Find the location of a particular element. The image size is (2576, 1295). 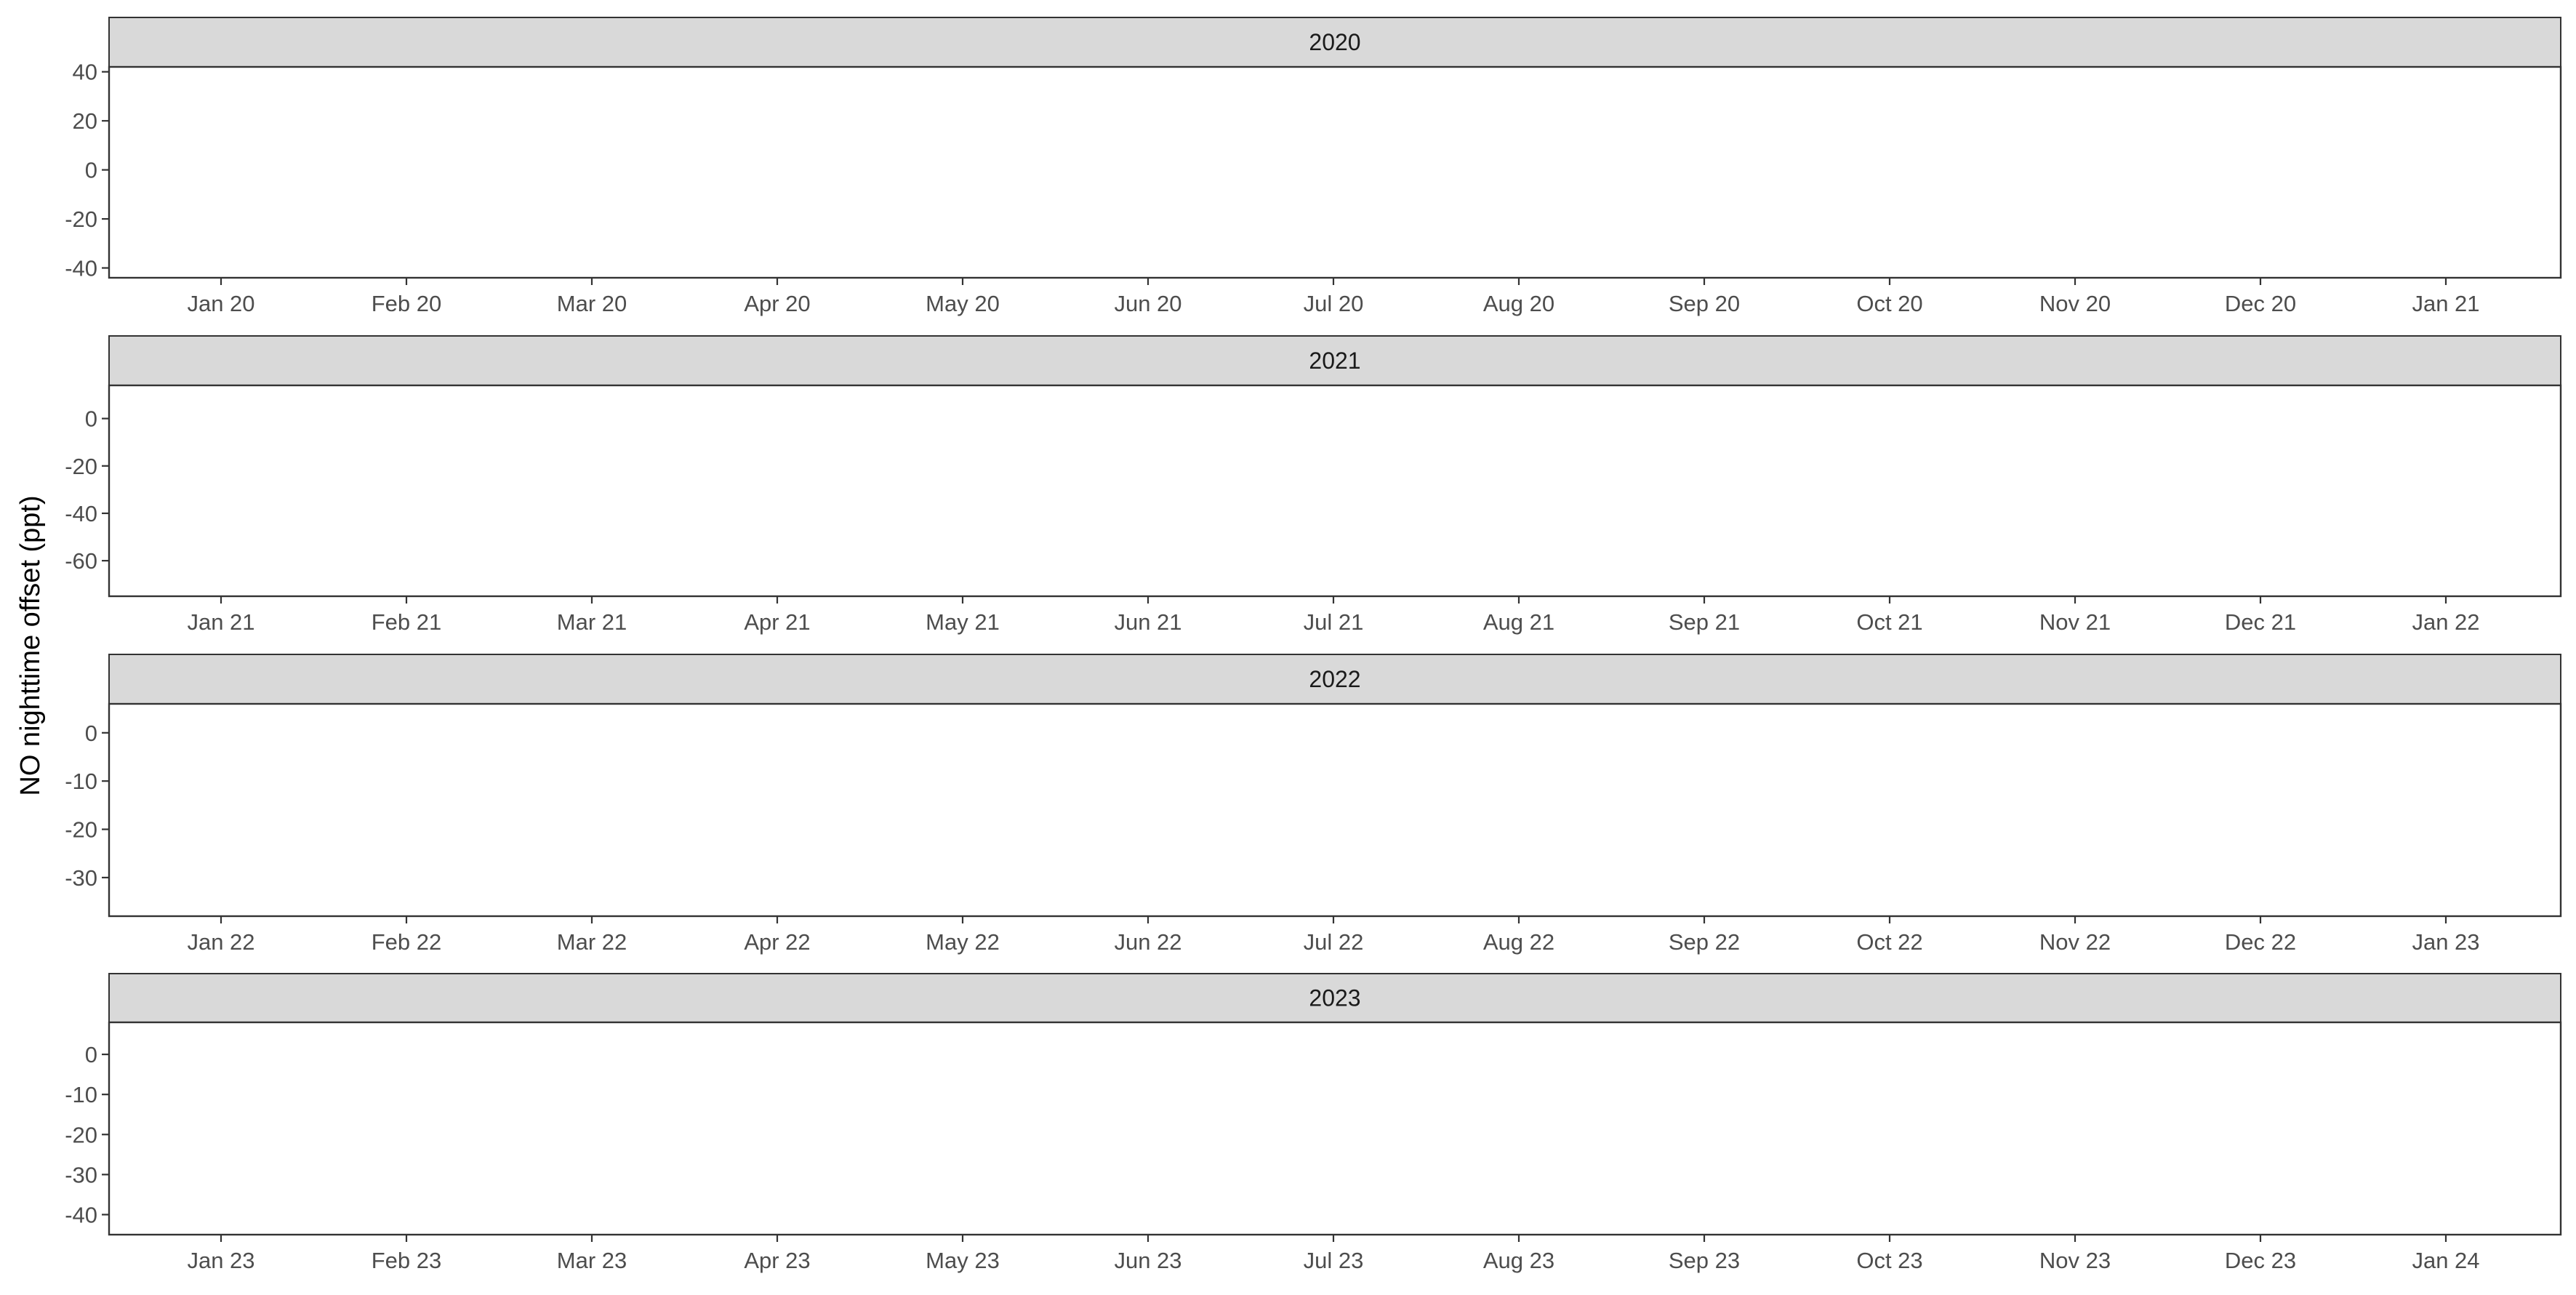

facet-strip-label: 2020 is located at coordinates (1334, 42).